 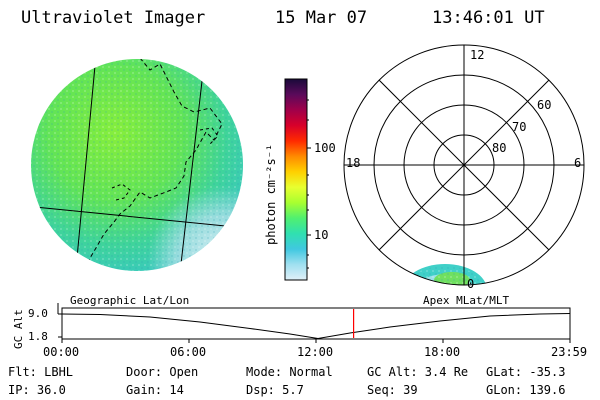 I want to click on mlt-label-6: 6, so click(x=578, y=163).